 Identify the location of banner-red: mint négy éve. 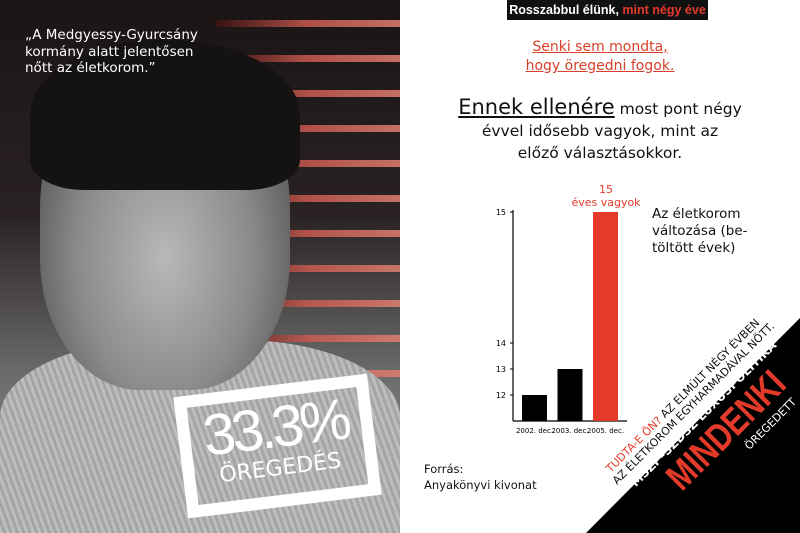
(664, 10).